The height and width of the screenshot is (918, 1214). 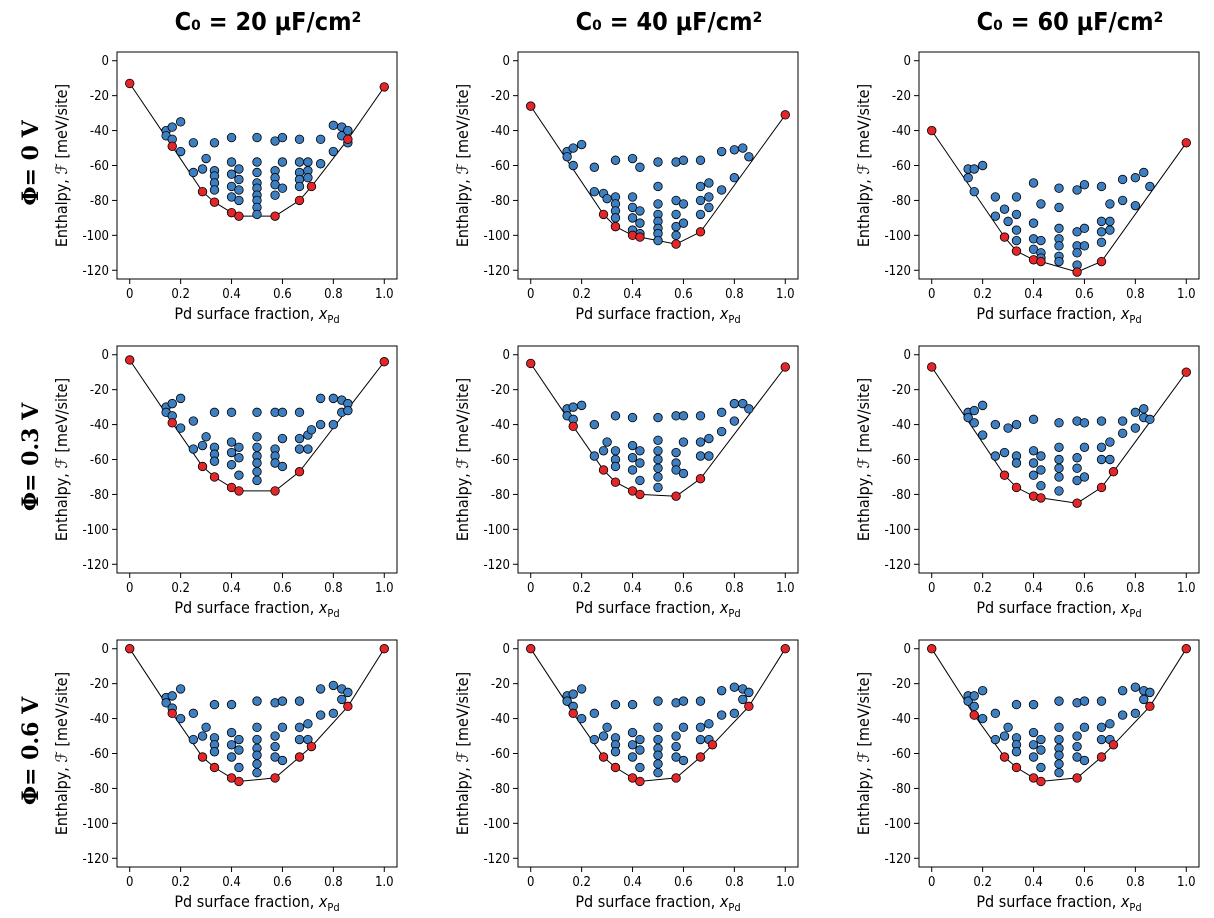 I want to click on x-axis-label: Pd surface fraction, xPd, so click(x=256, y=315).